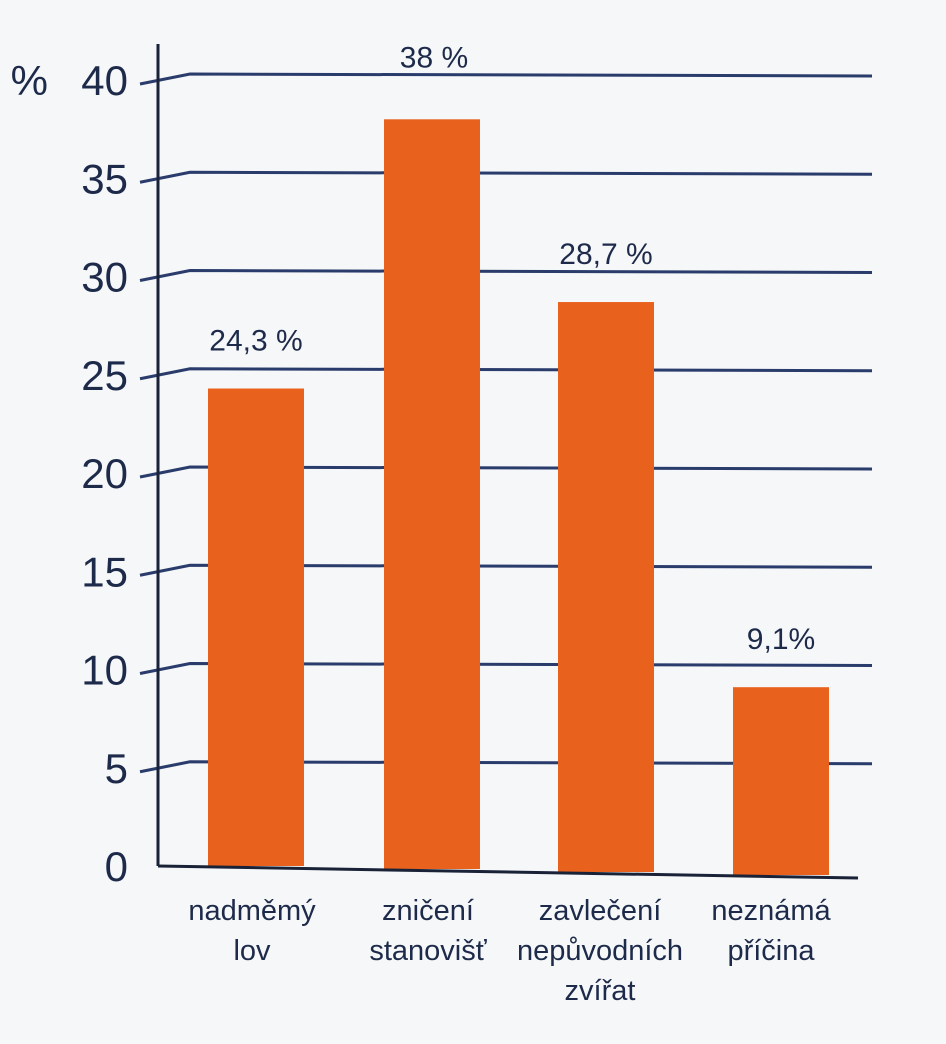  What do you see at coordinates (29, 80) in the screenshot?
I see `y-axis-unit-label: %` at bounding box center [29, 80].